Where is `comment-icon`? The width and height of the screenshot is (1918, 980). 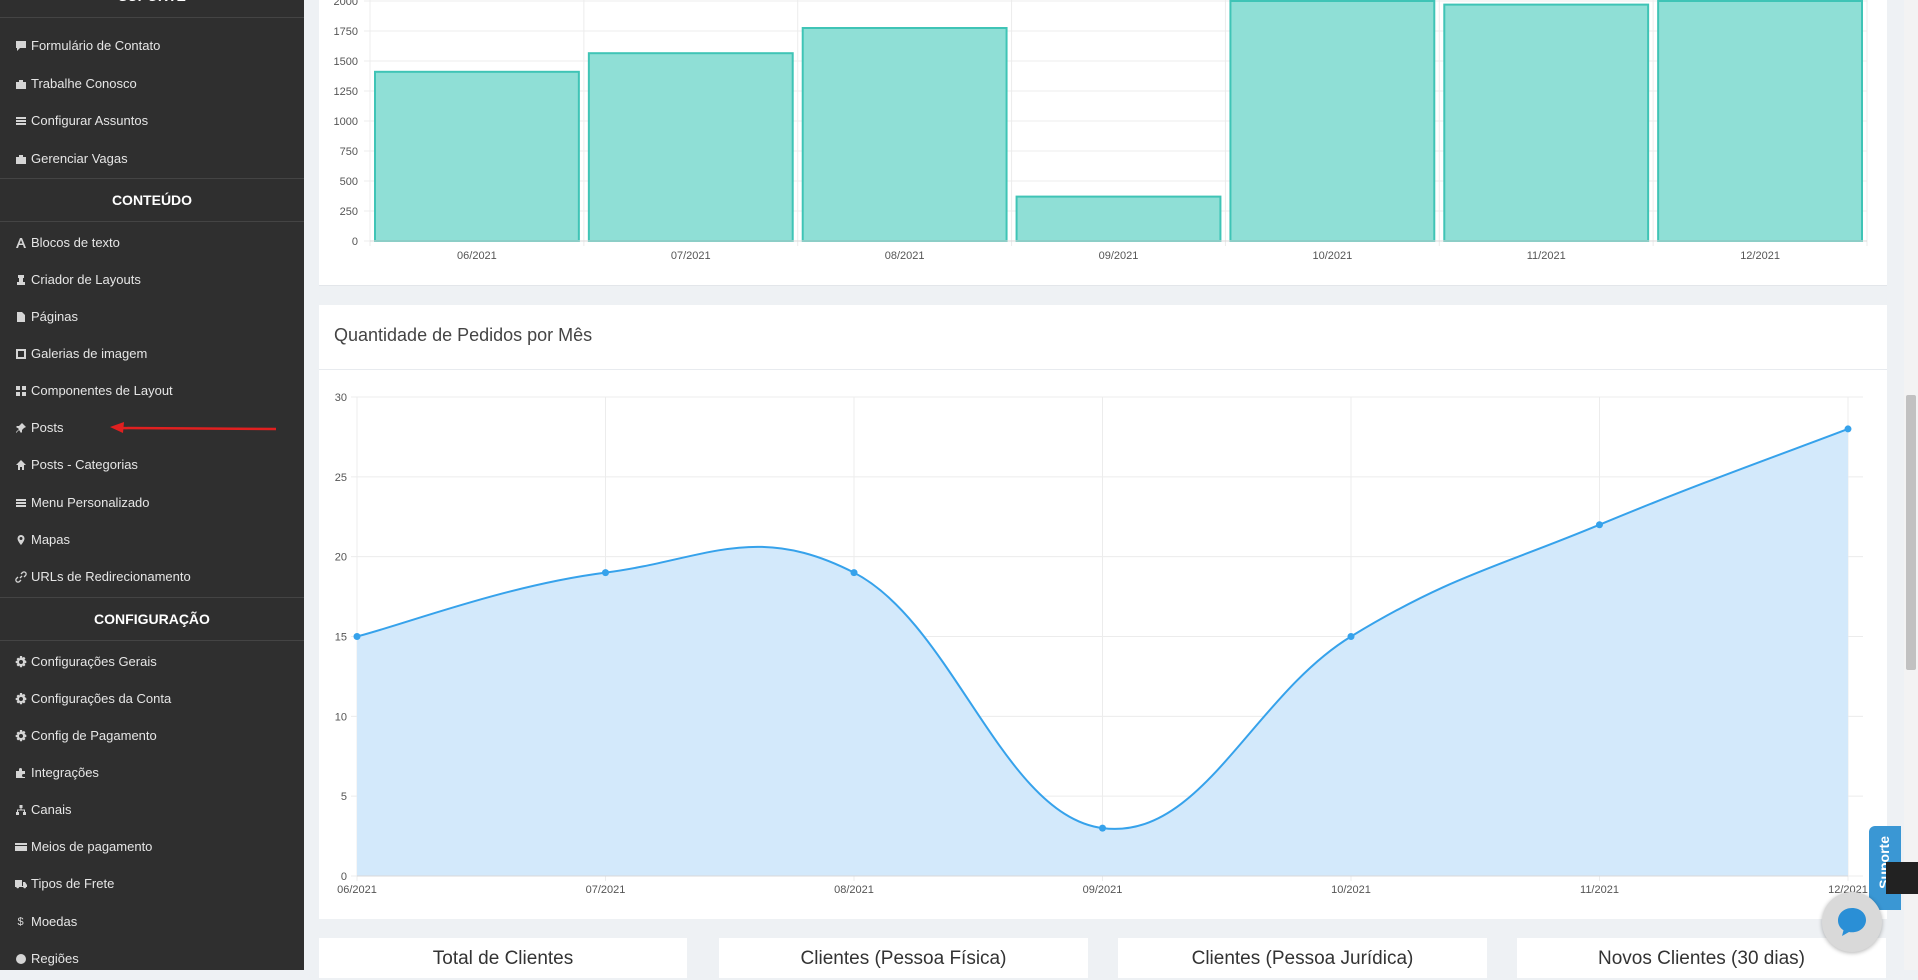
comment-icon is located at coordinates (20, 45).